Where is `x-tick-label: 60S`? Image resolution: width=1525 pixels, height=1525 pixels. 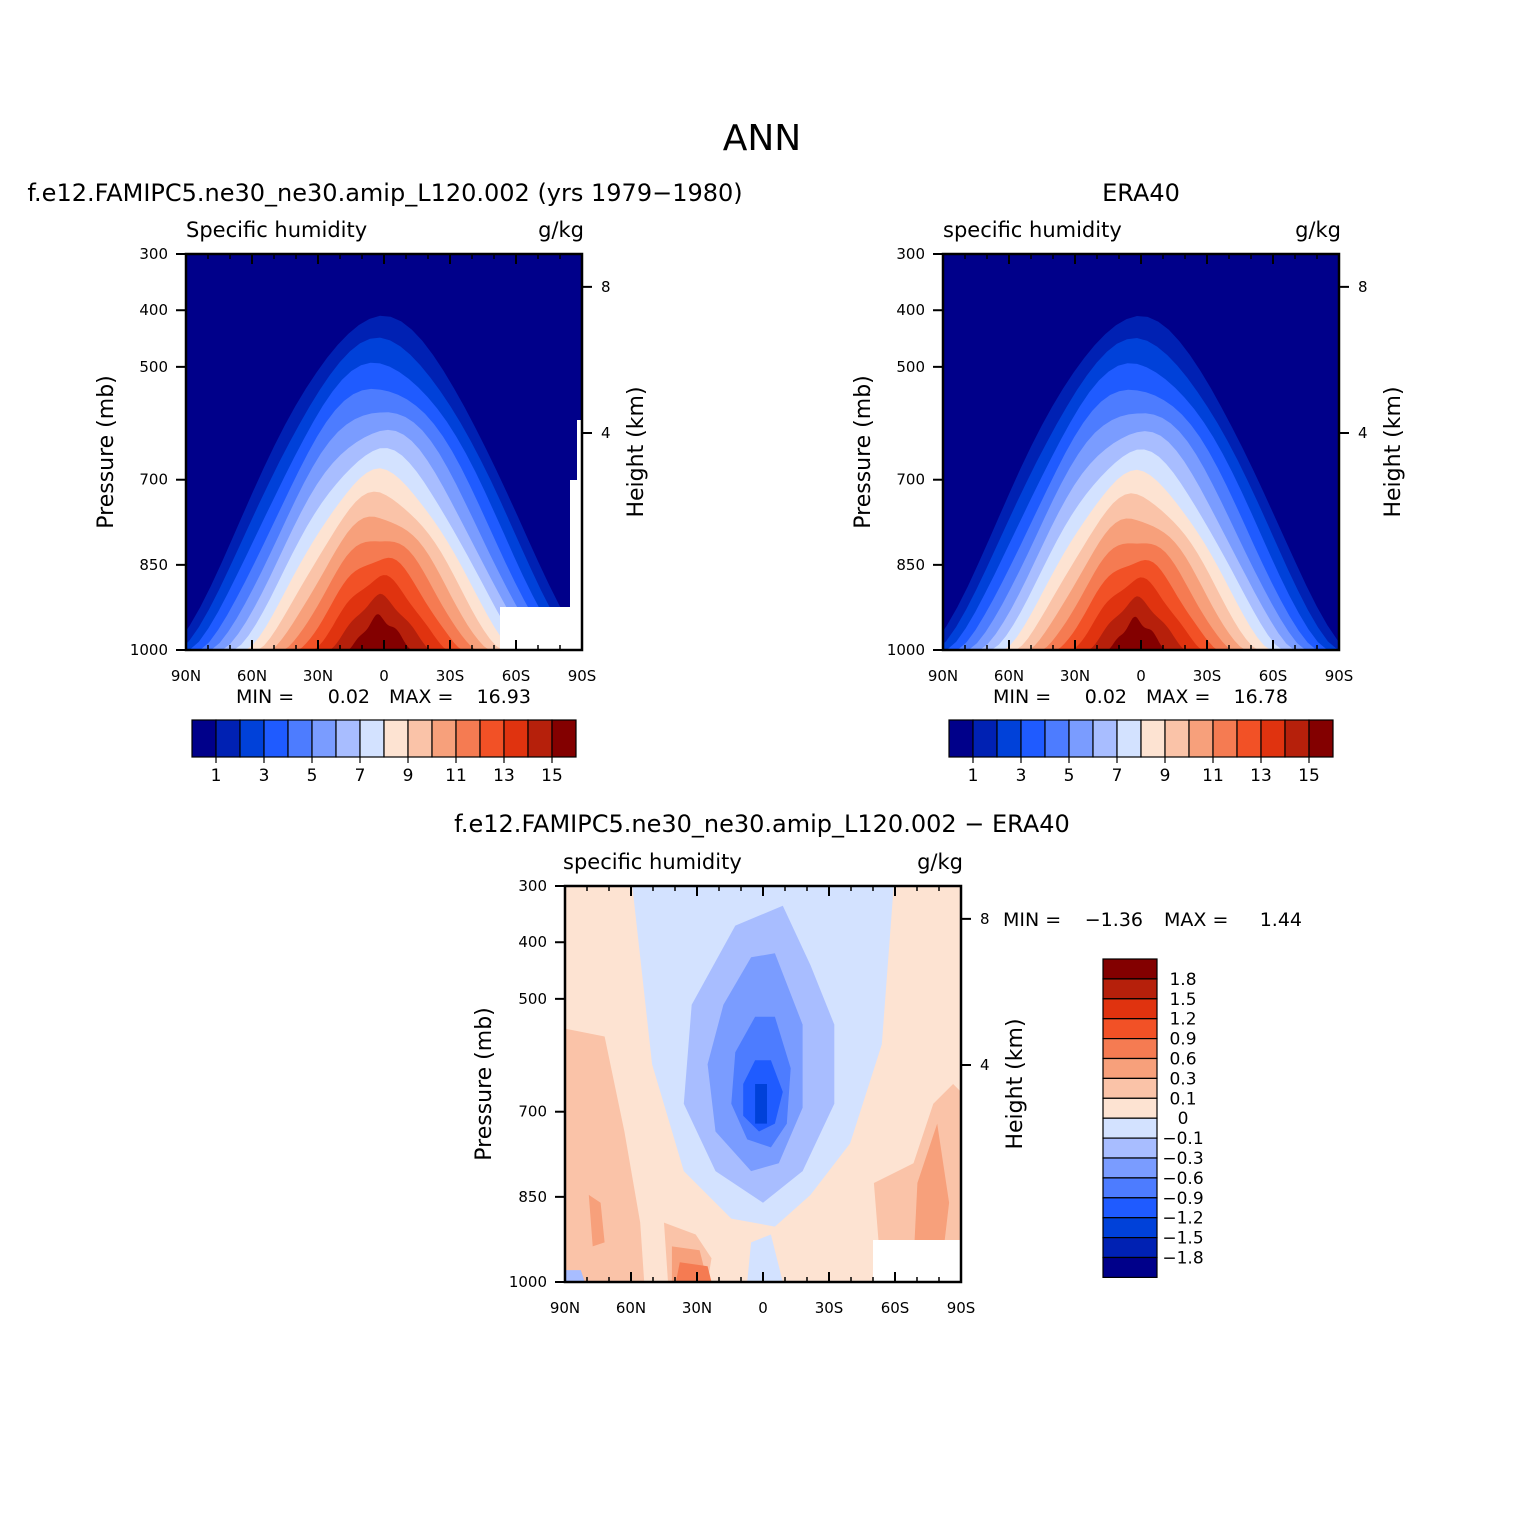
x-tick-label: 60S is located at coordinates (895, 1308).